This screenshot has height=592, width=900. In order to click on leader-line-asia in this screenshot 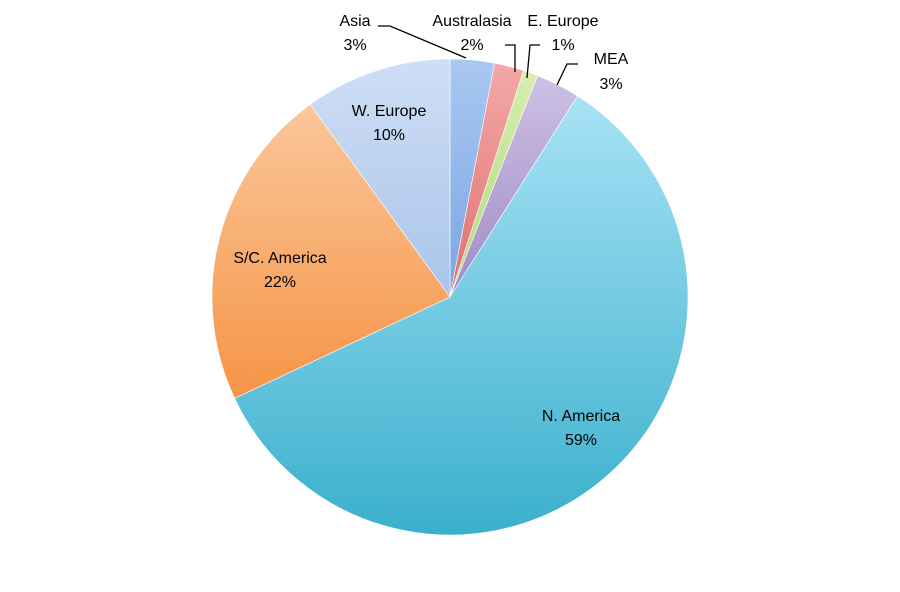, I will do `click(422, 42)`.